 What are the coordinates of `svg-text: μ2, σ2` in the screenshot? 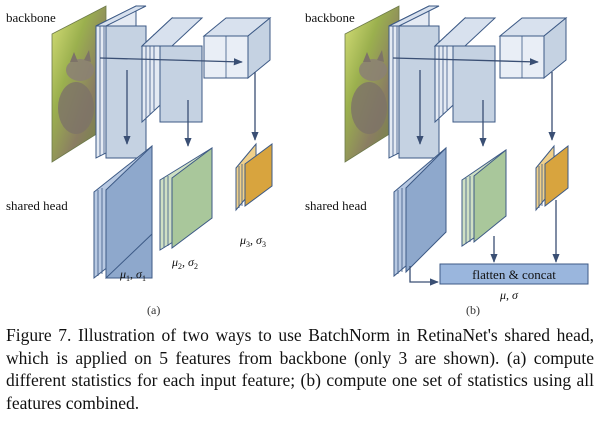 It's located at (184, 263).